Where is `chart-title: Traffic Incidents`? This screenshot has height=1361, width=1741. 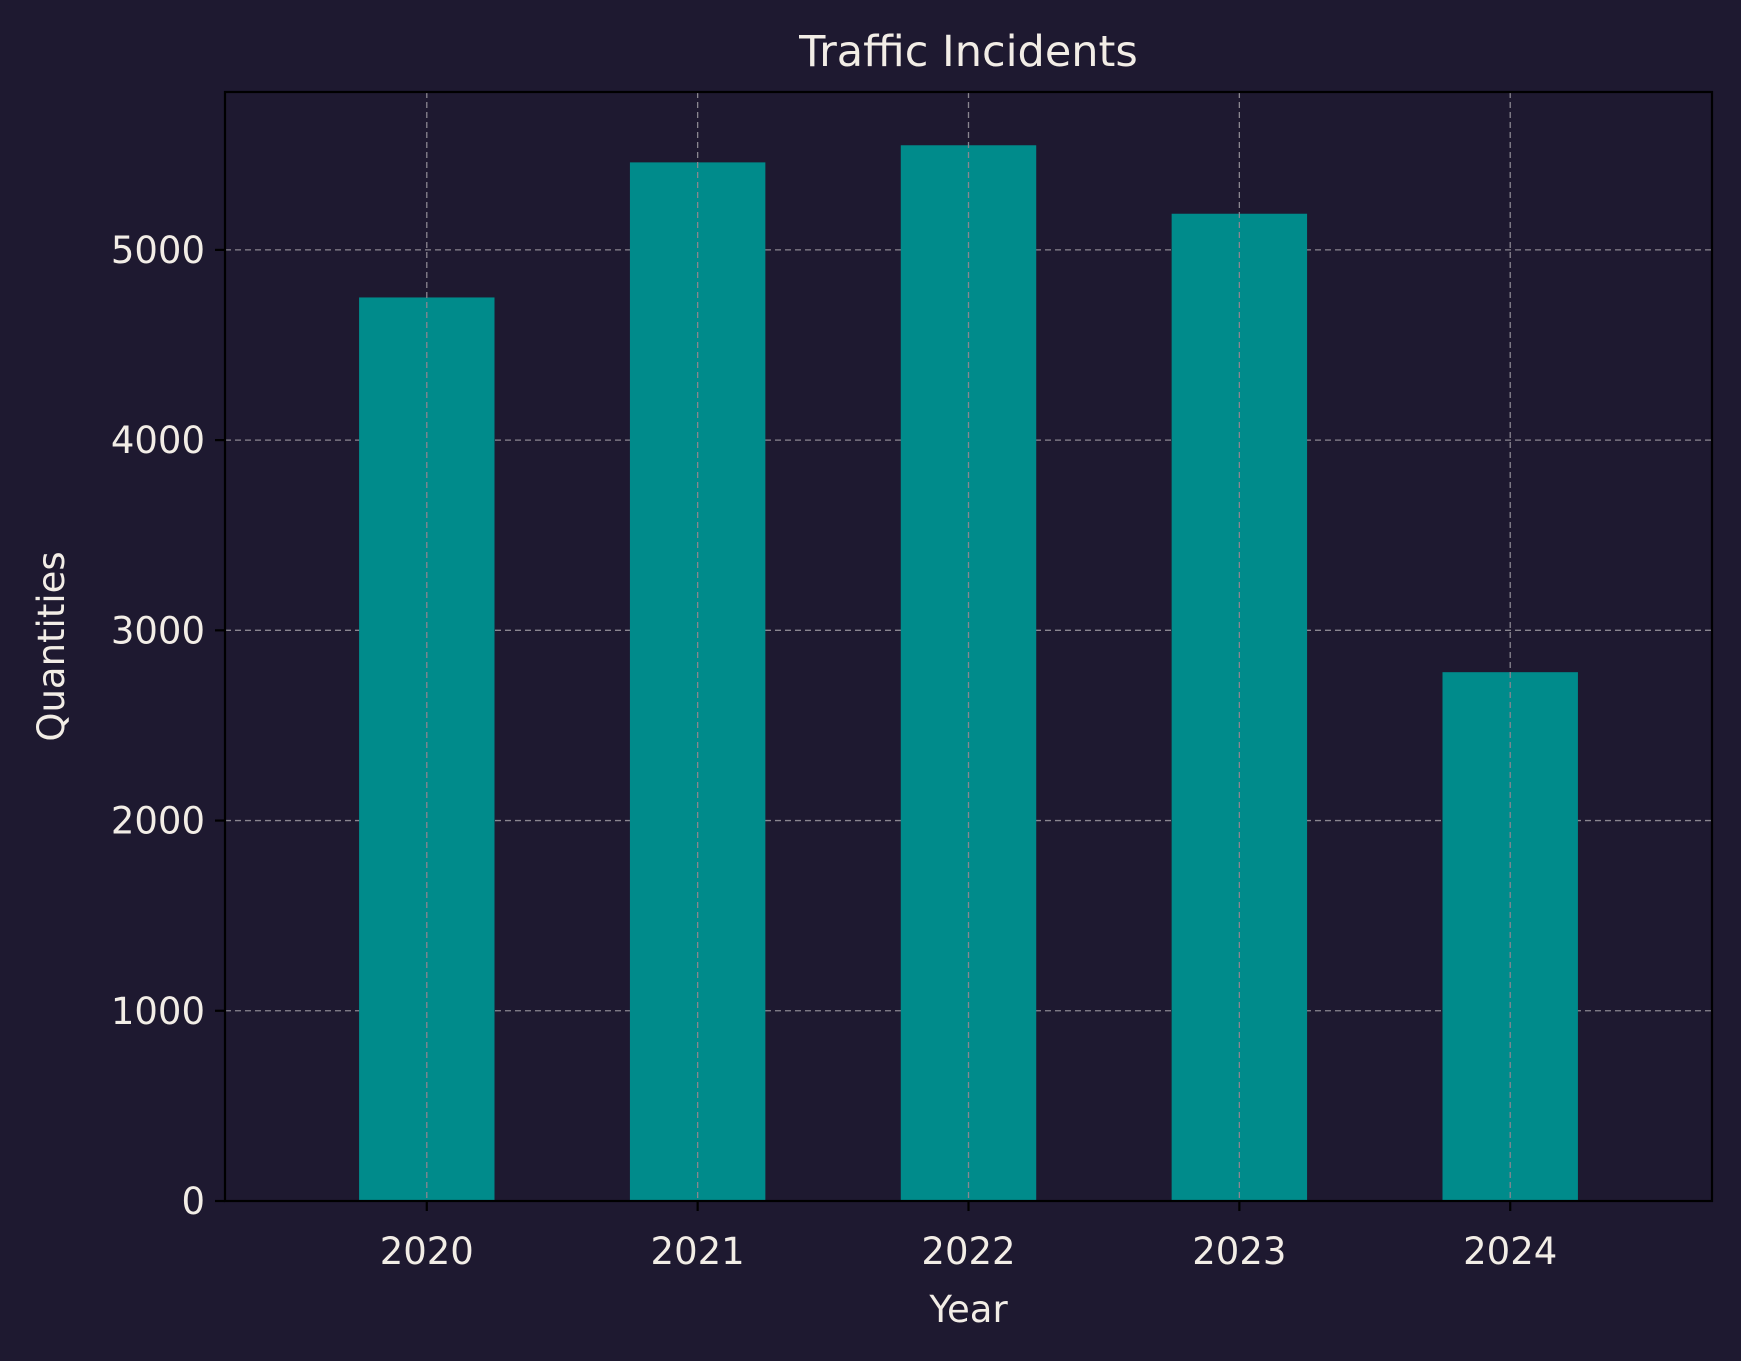 chart-title: Traffic Incidents is located at coordinates (968, 52).